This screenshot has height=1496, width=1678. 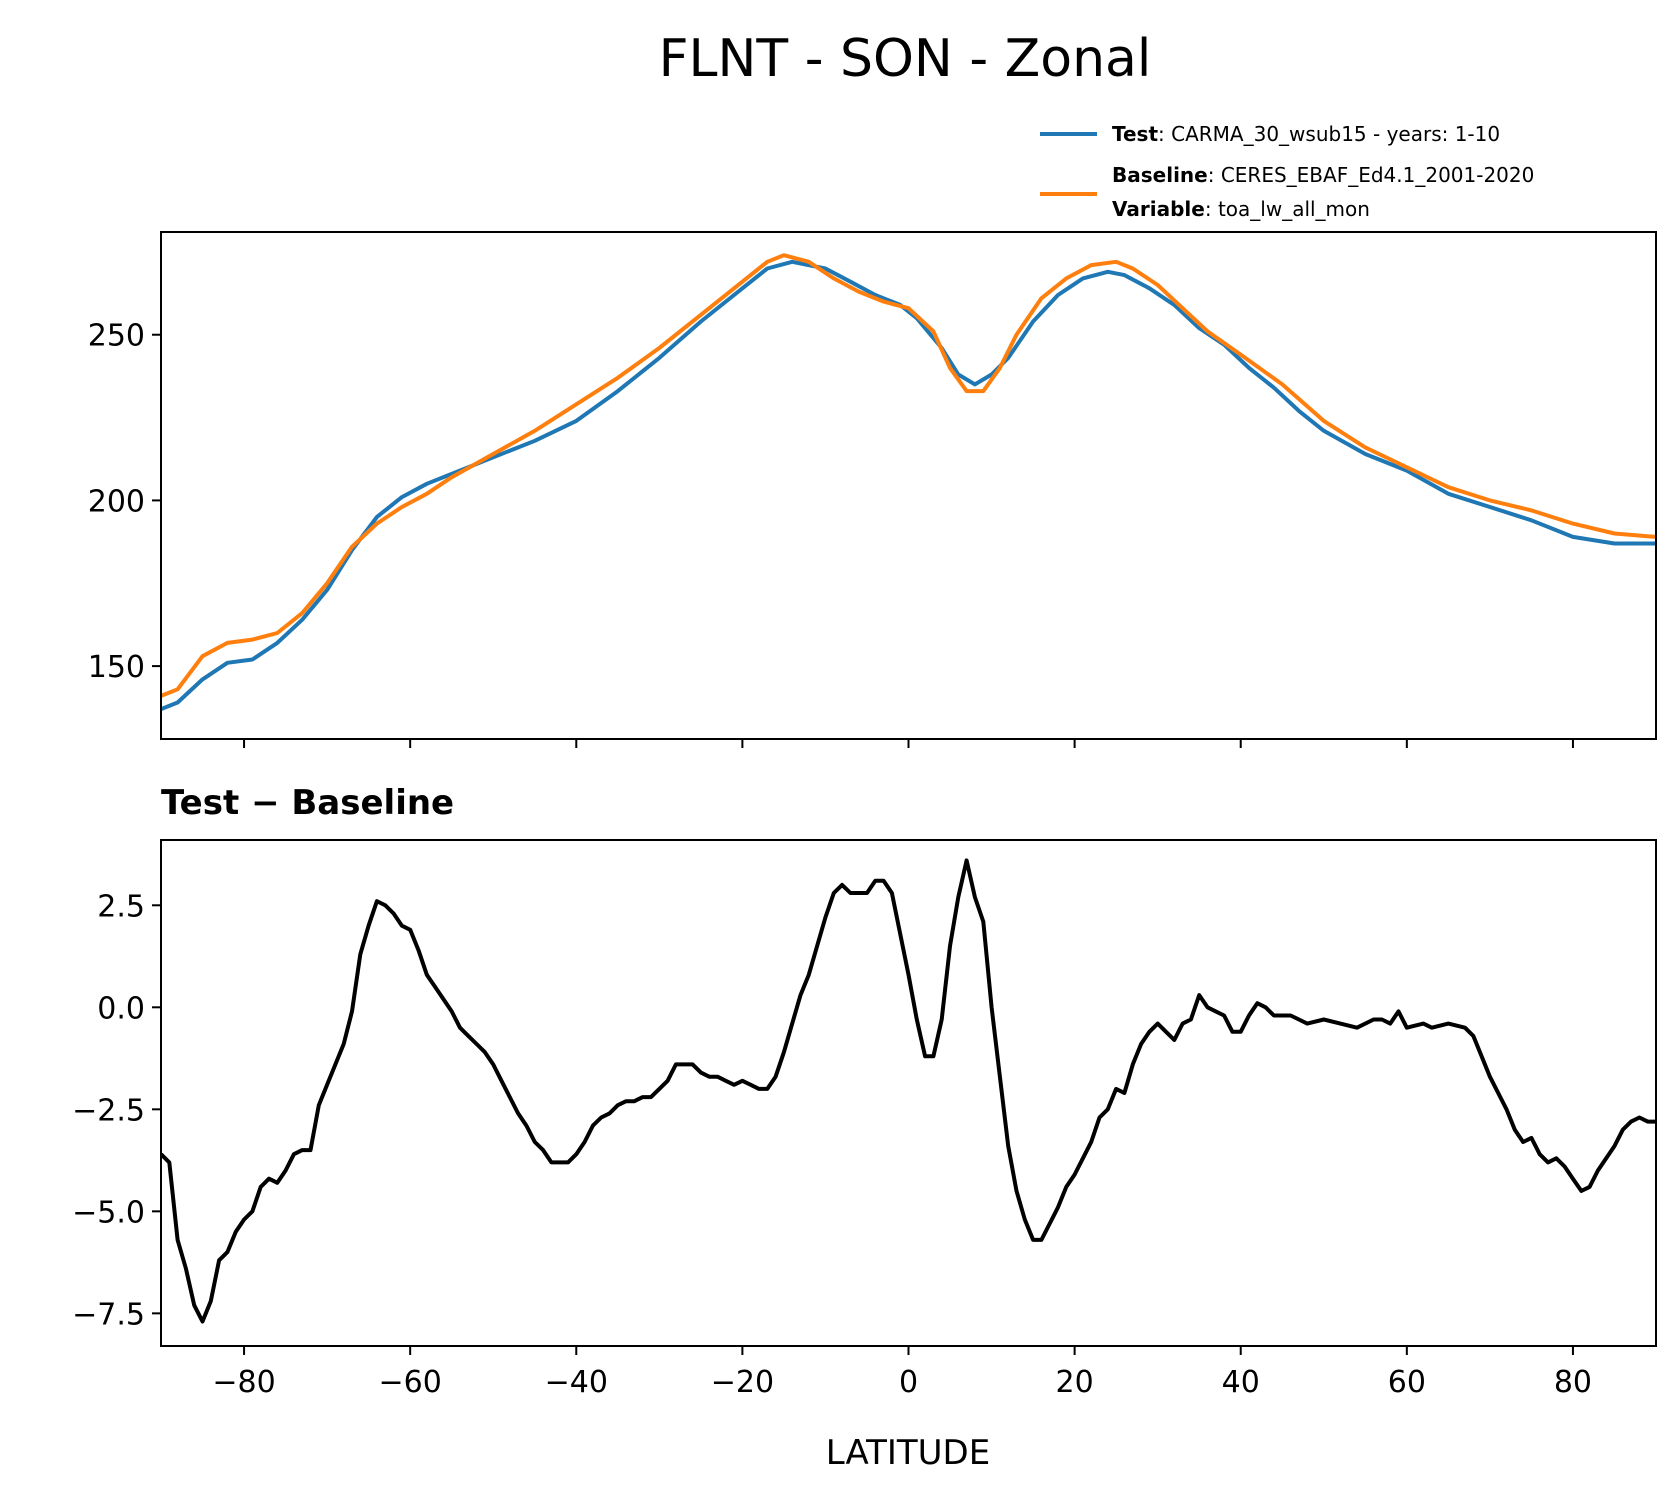 What do you see at coordinates (108, 1212) in the screenshot?
I see `y-tick-label: −5.0` at bounding box center [108, 1212].